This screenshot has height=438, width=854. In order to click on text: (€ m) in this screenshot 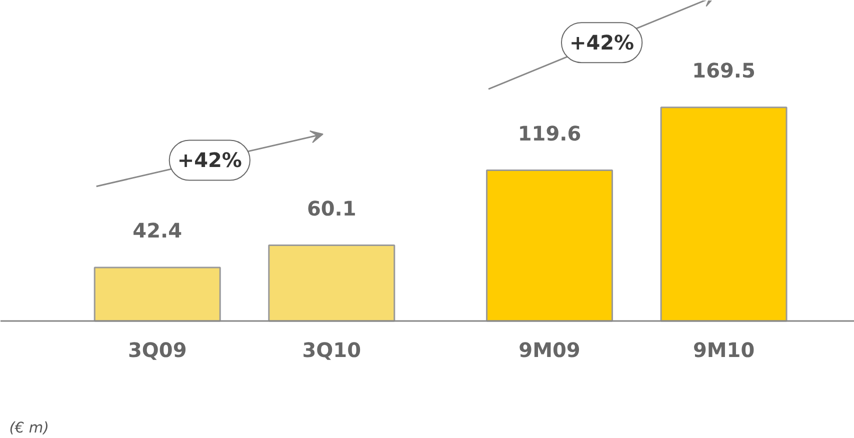, I will do `click(29, 427)`.